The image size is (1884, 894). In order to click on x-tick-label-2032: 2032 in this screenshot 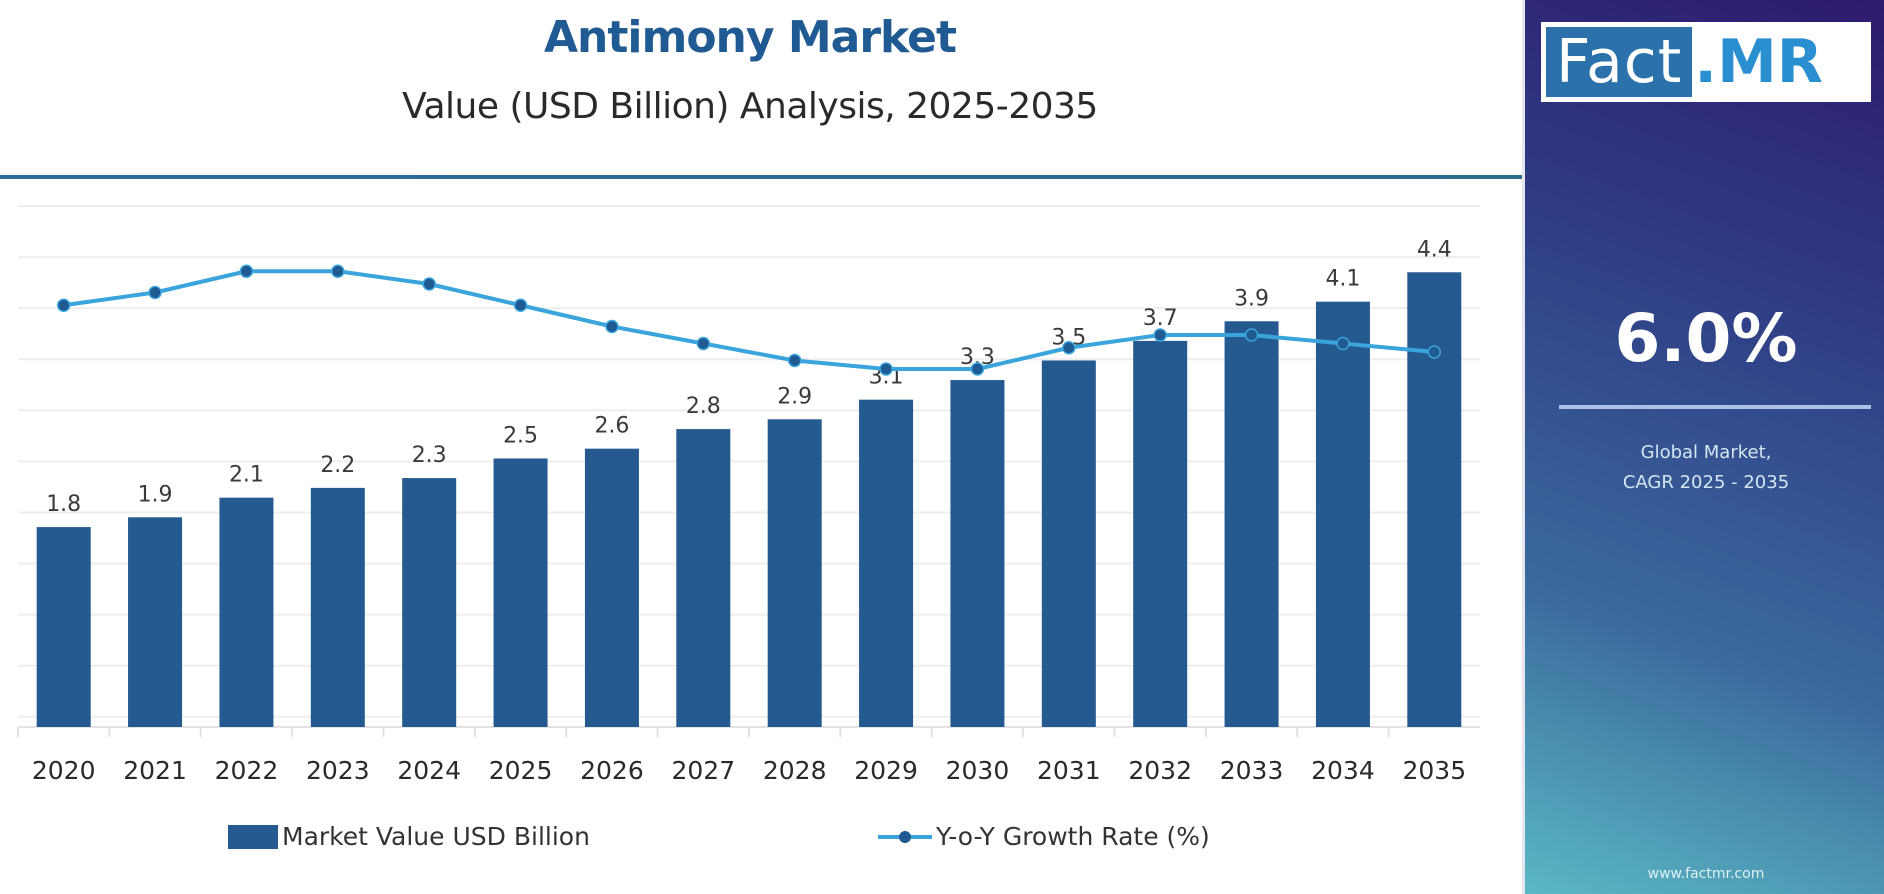, I will do `click(1160, 770)`.